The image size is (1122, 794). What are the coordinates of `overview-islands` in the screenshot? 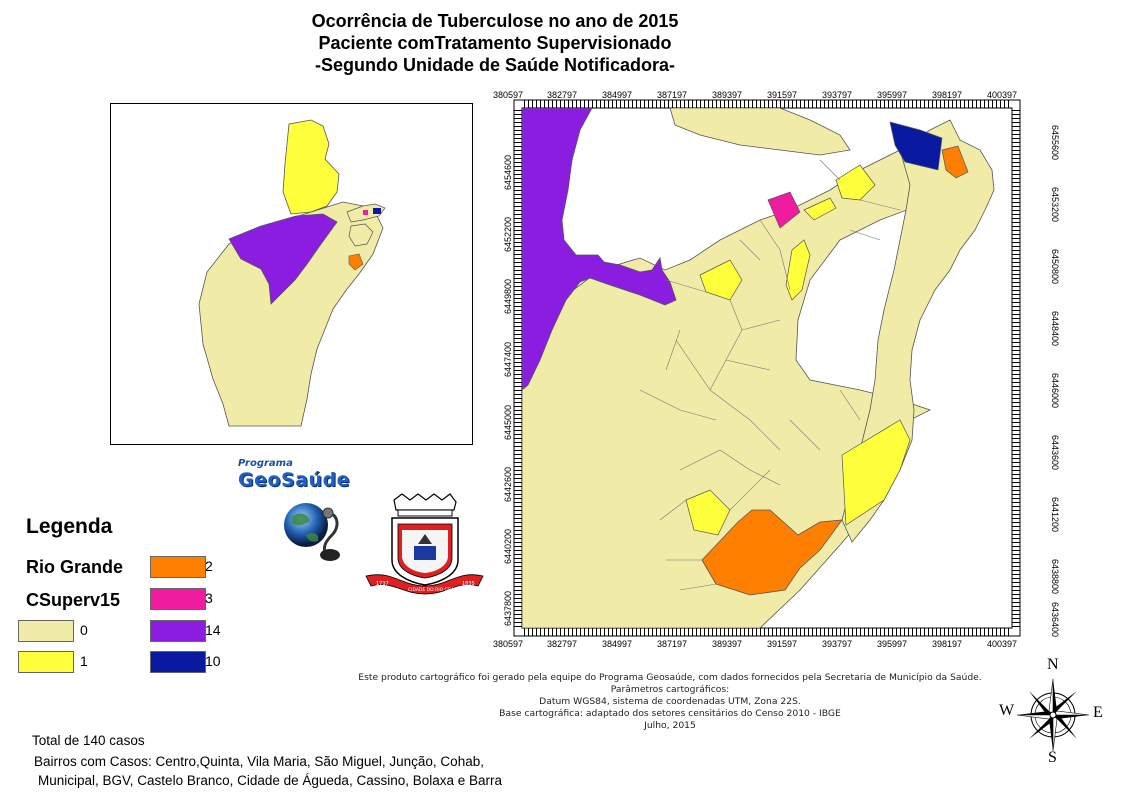 It's located at (366, 225).